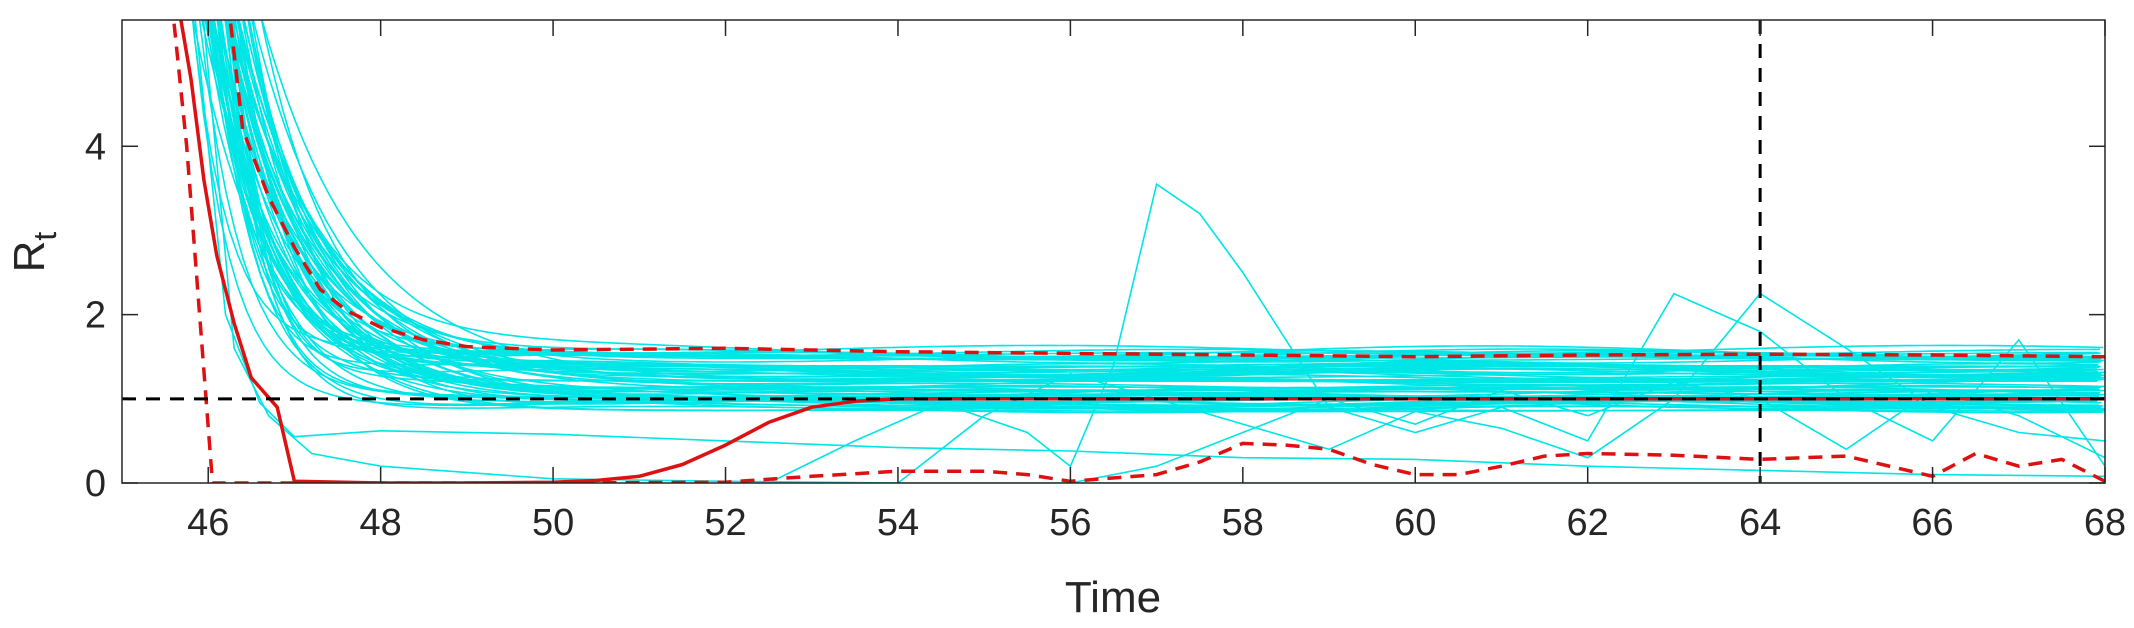  I want to click on y-tick-label: 4, so click(95, 147).